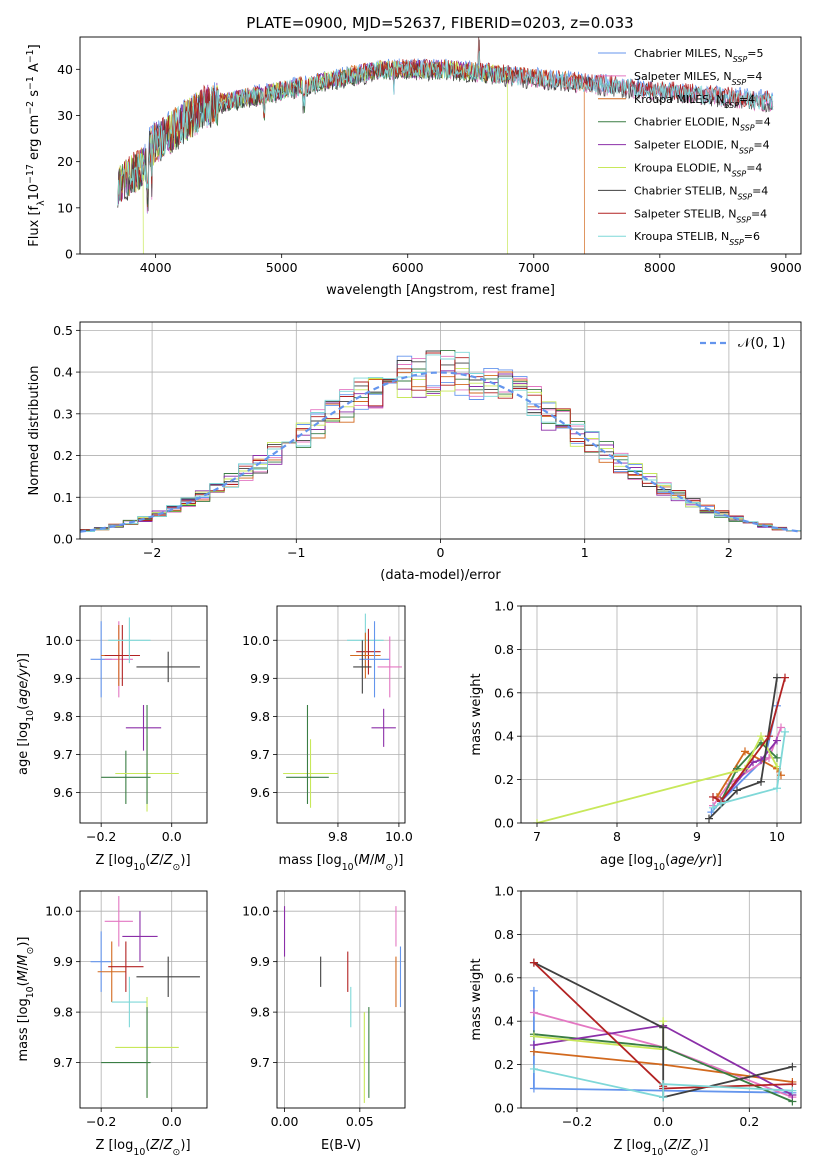 The height and width of the screenshot is (1170, 819). Describe the element at coordinates (34, 431) in the screenshot. I see `y-axis-label: Normed distribution` at that location.